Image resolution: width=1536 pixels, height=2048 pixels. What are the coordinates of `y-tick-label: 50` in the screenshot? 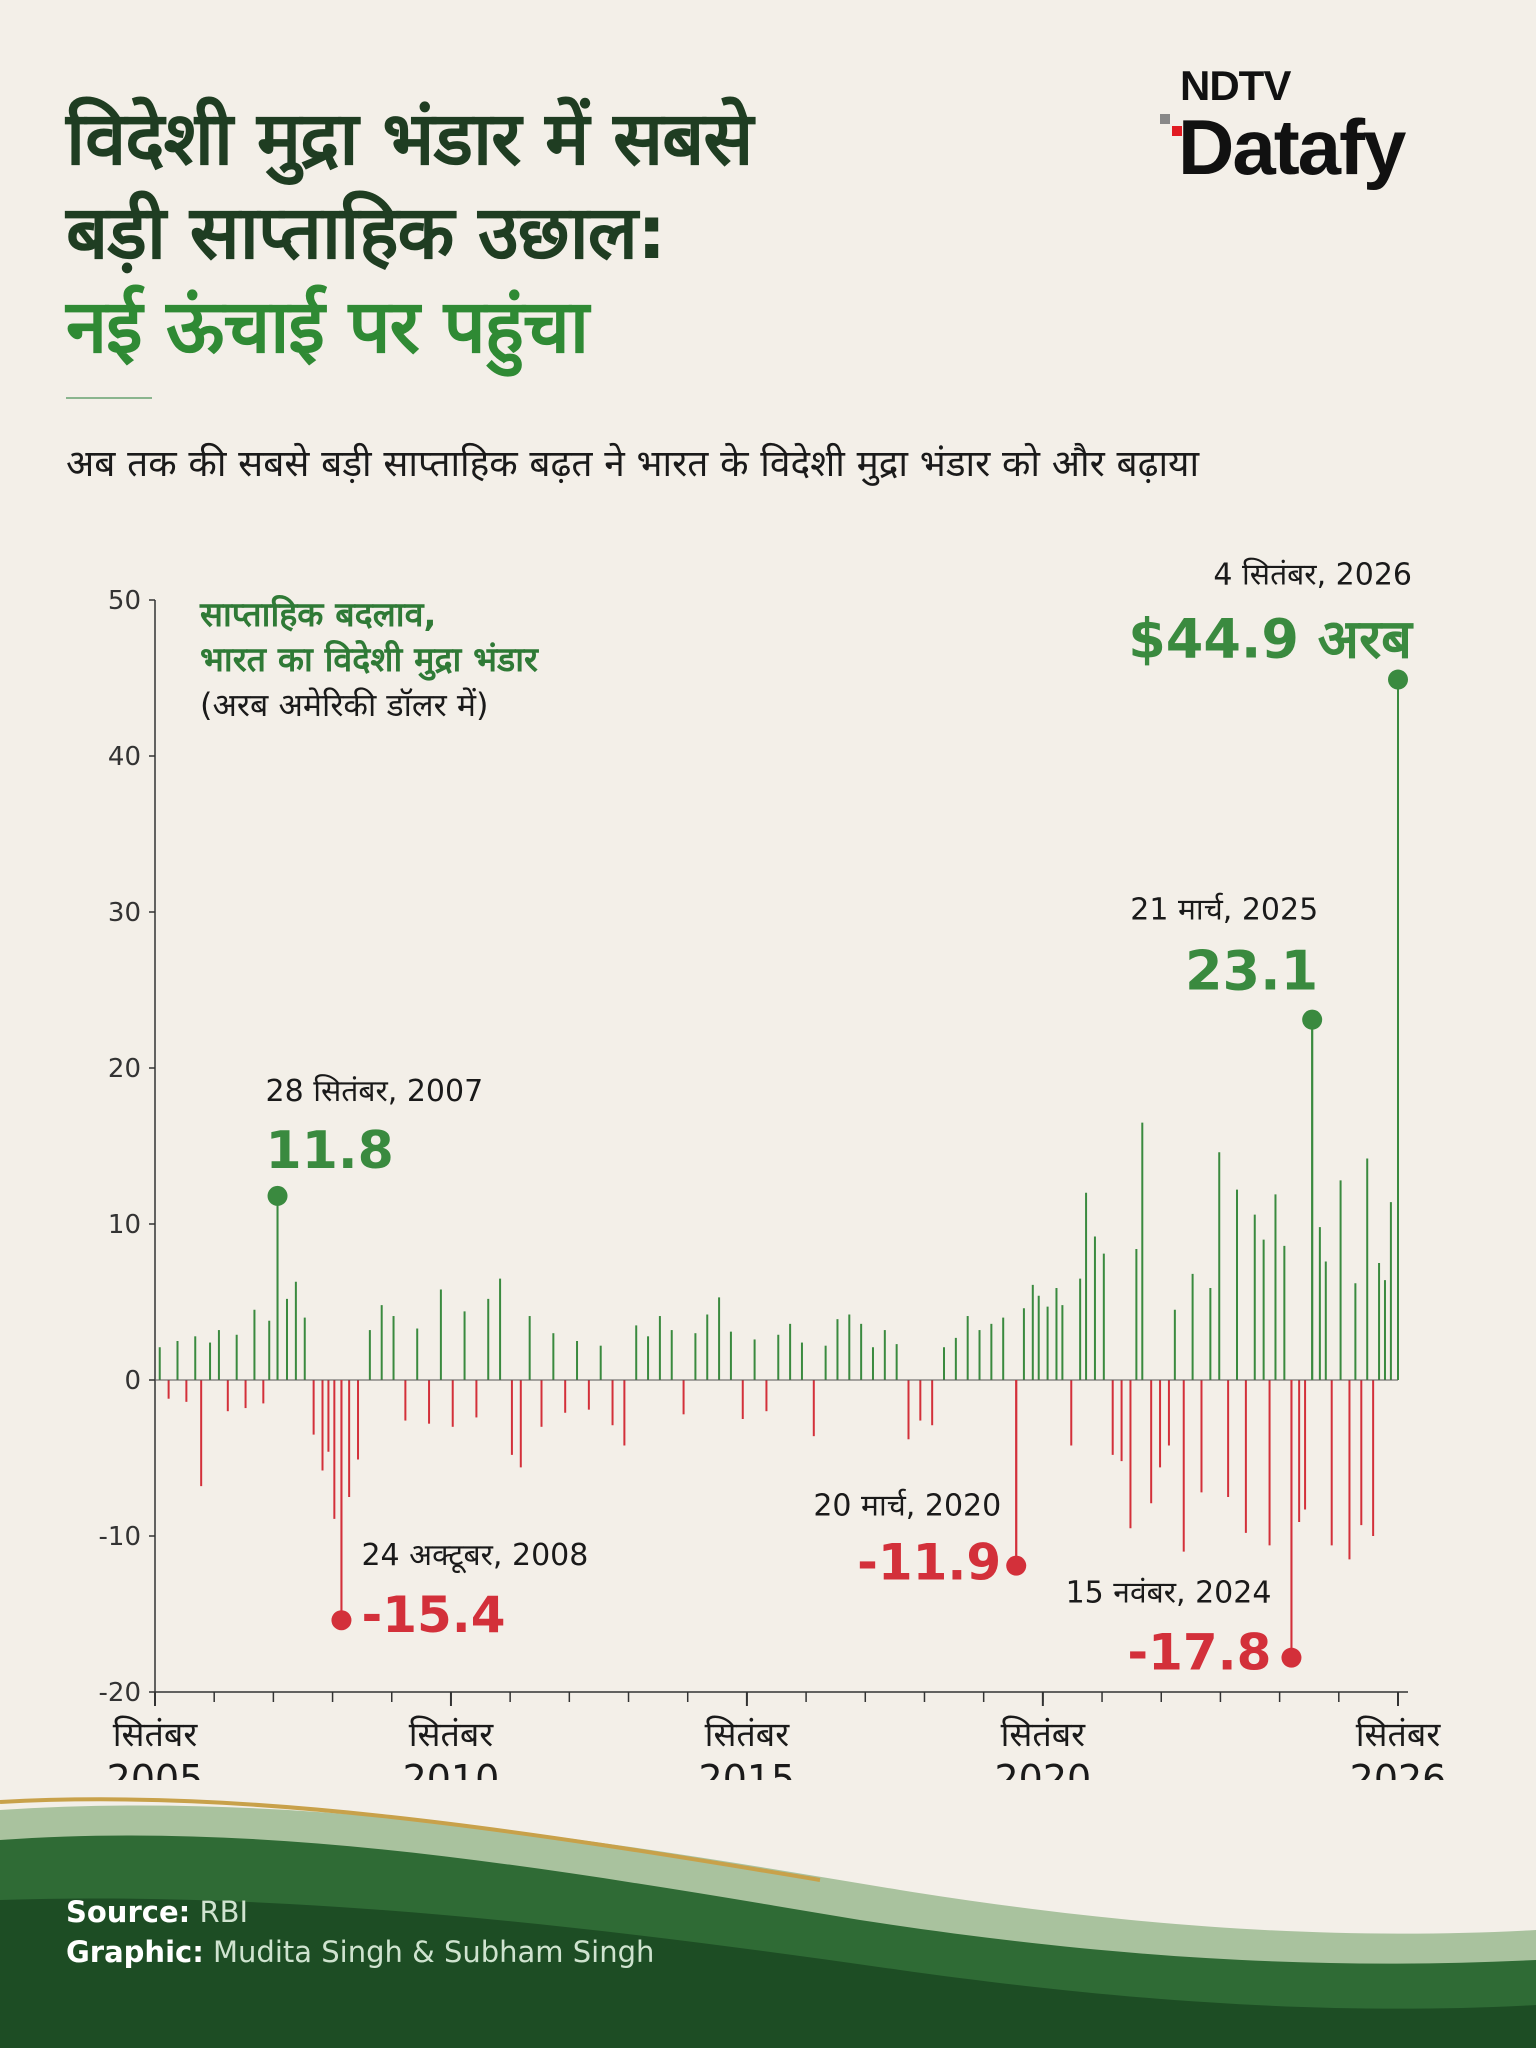 It's located at (124, 601).